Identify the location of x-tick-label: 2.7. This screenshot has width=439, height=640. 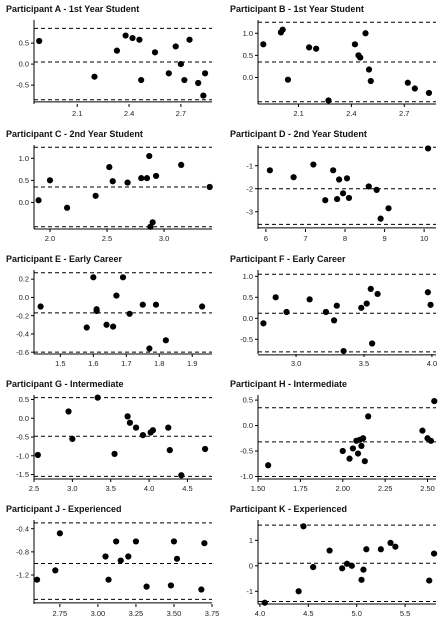
(181, 113).